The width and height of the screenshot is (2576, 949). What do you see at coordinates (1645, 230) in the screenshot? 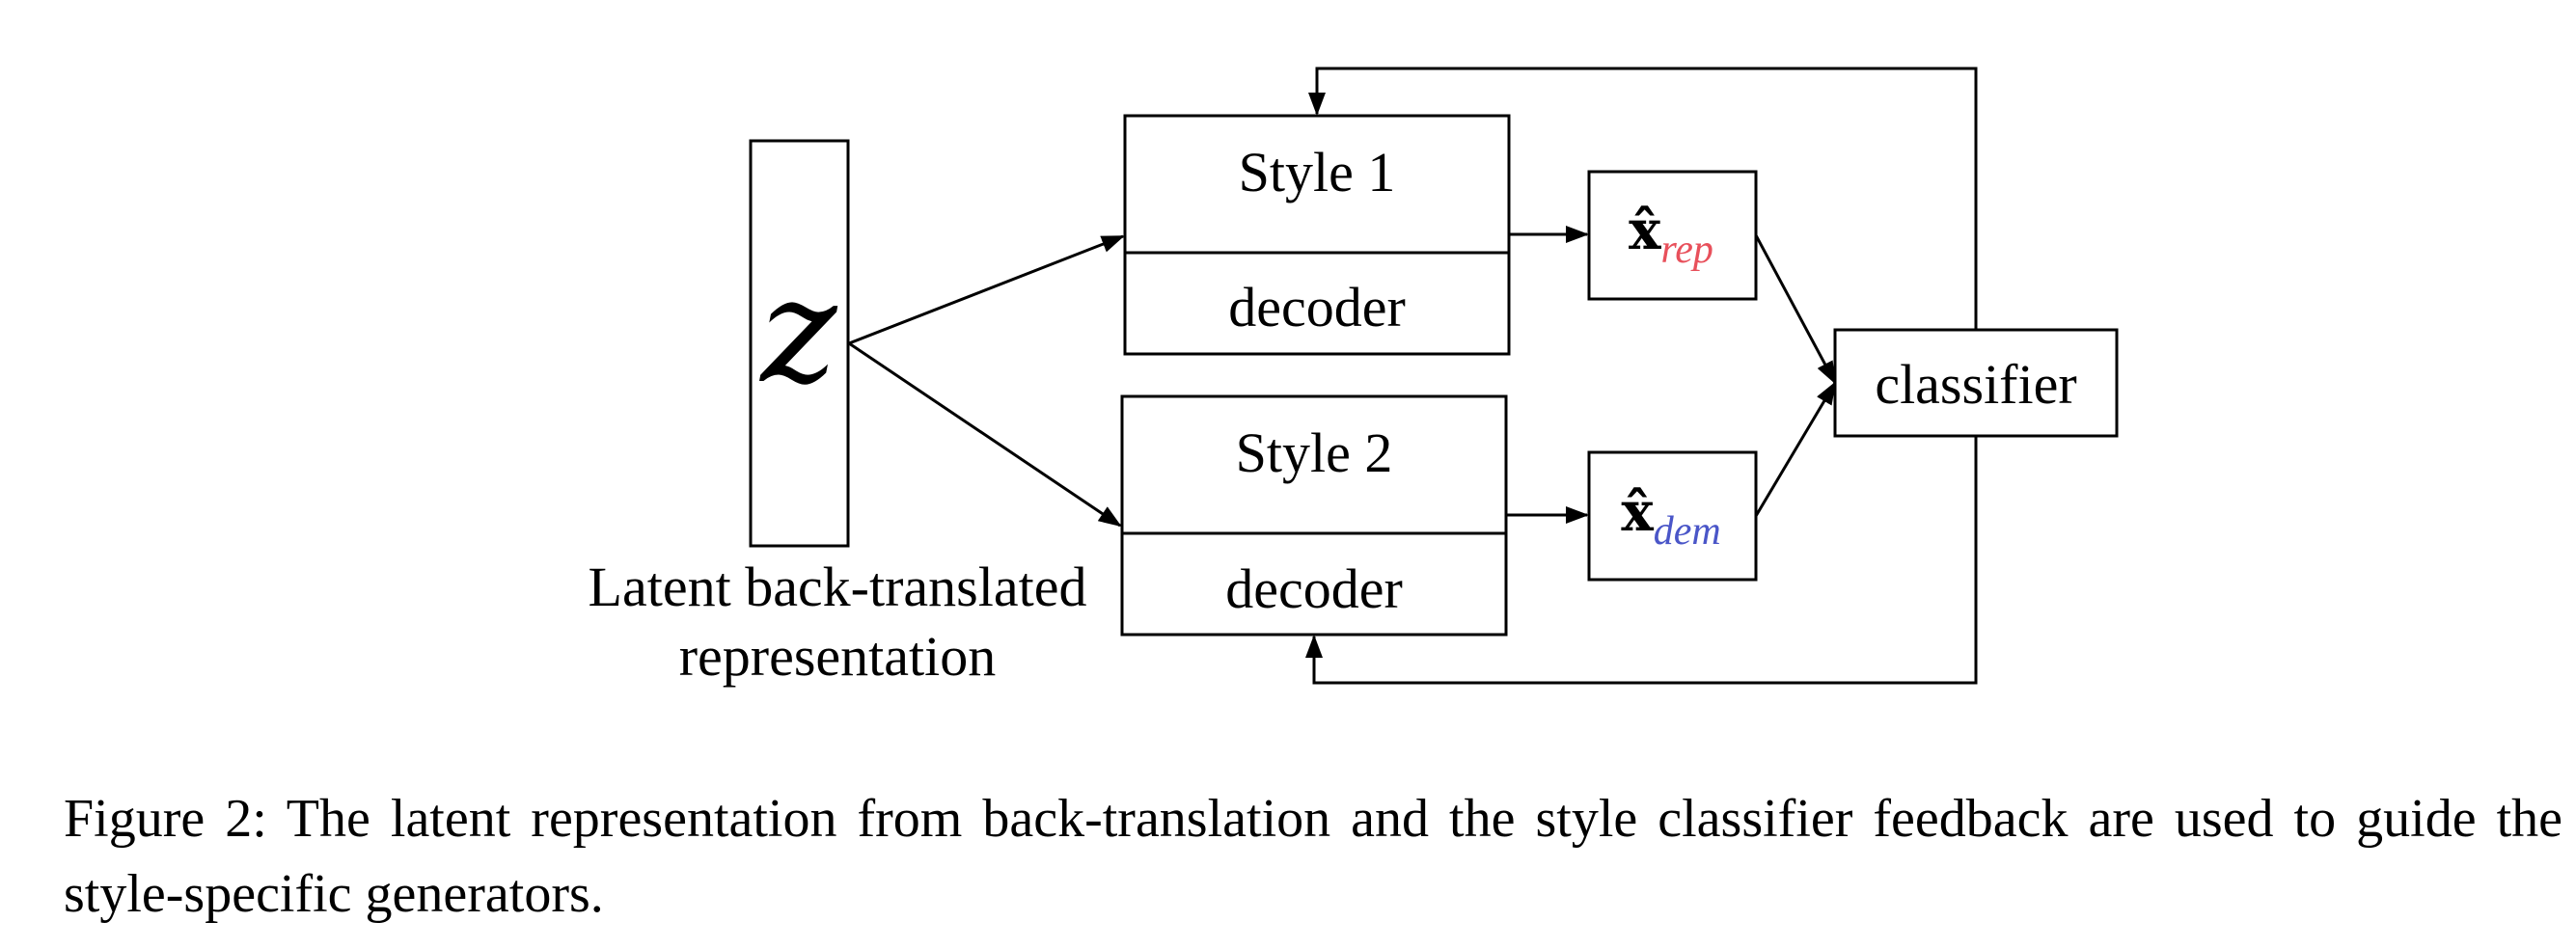
I see `output-rep-symbol: x̂` at bounding box center [1645, 230].